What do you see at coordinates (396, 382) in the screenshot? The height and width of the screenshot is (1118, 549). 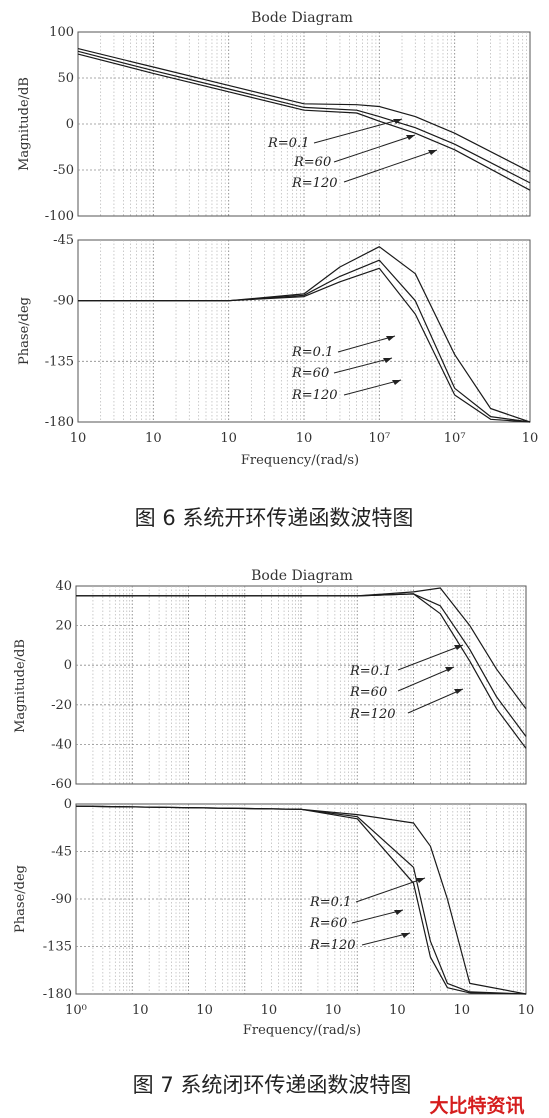 I see `fig6-ph-arrowhead-r120` at bounding box center [396, 382].